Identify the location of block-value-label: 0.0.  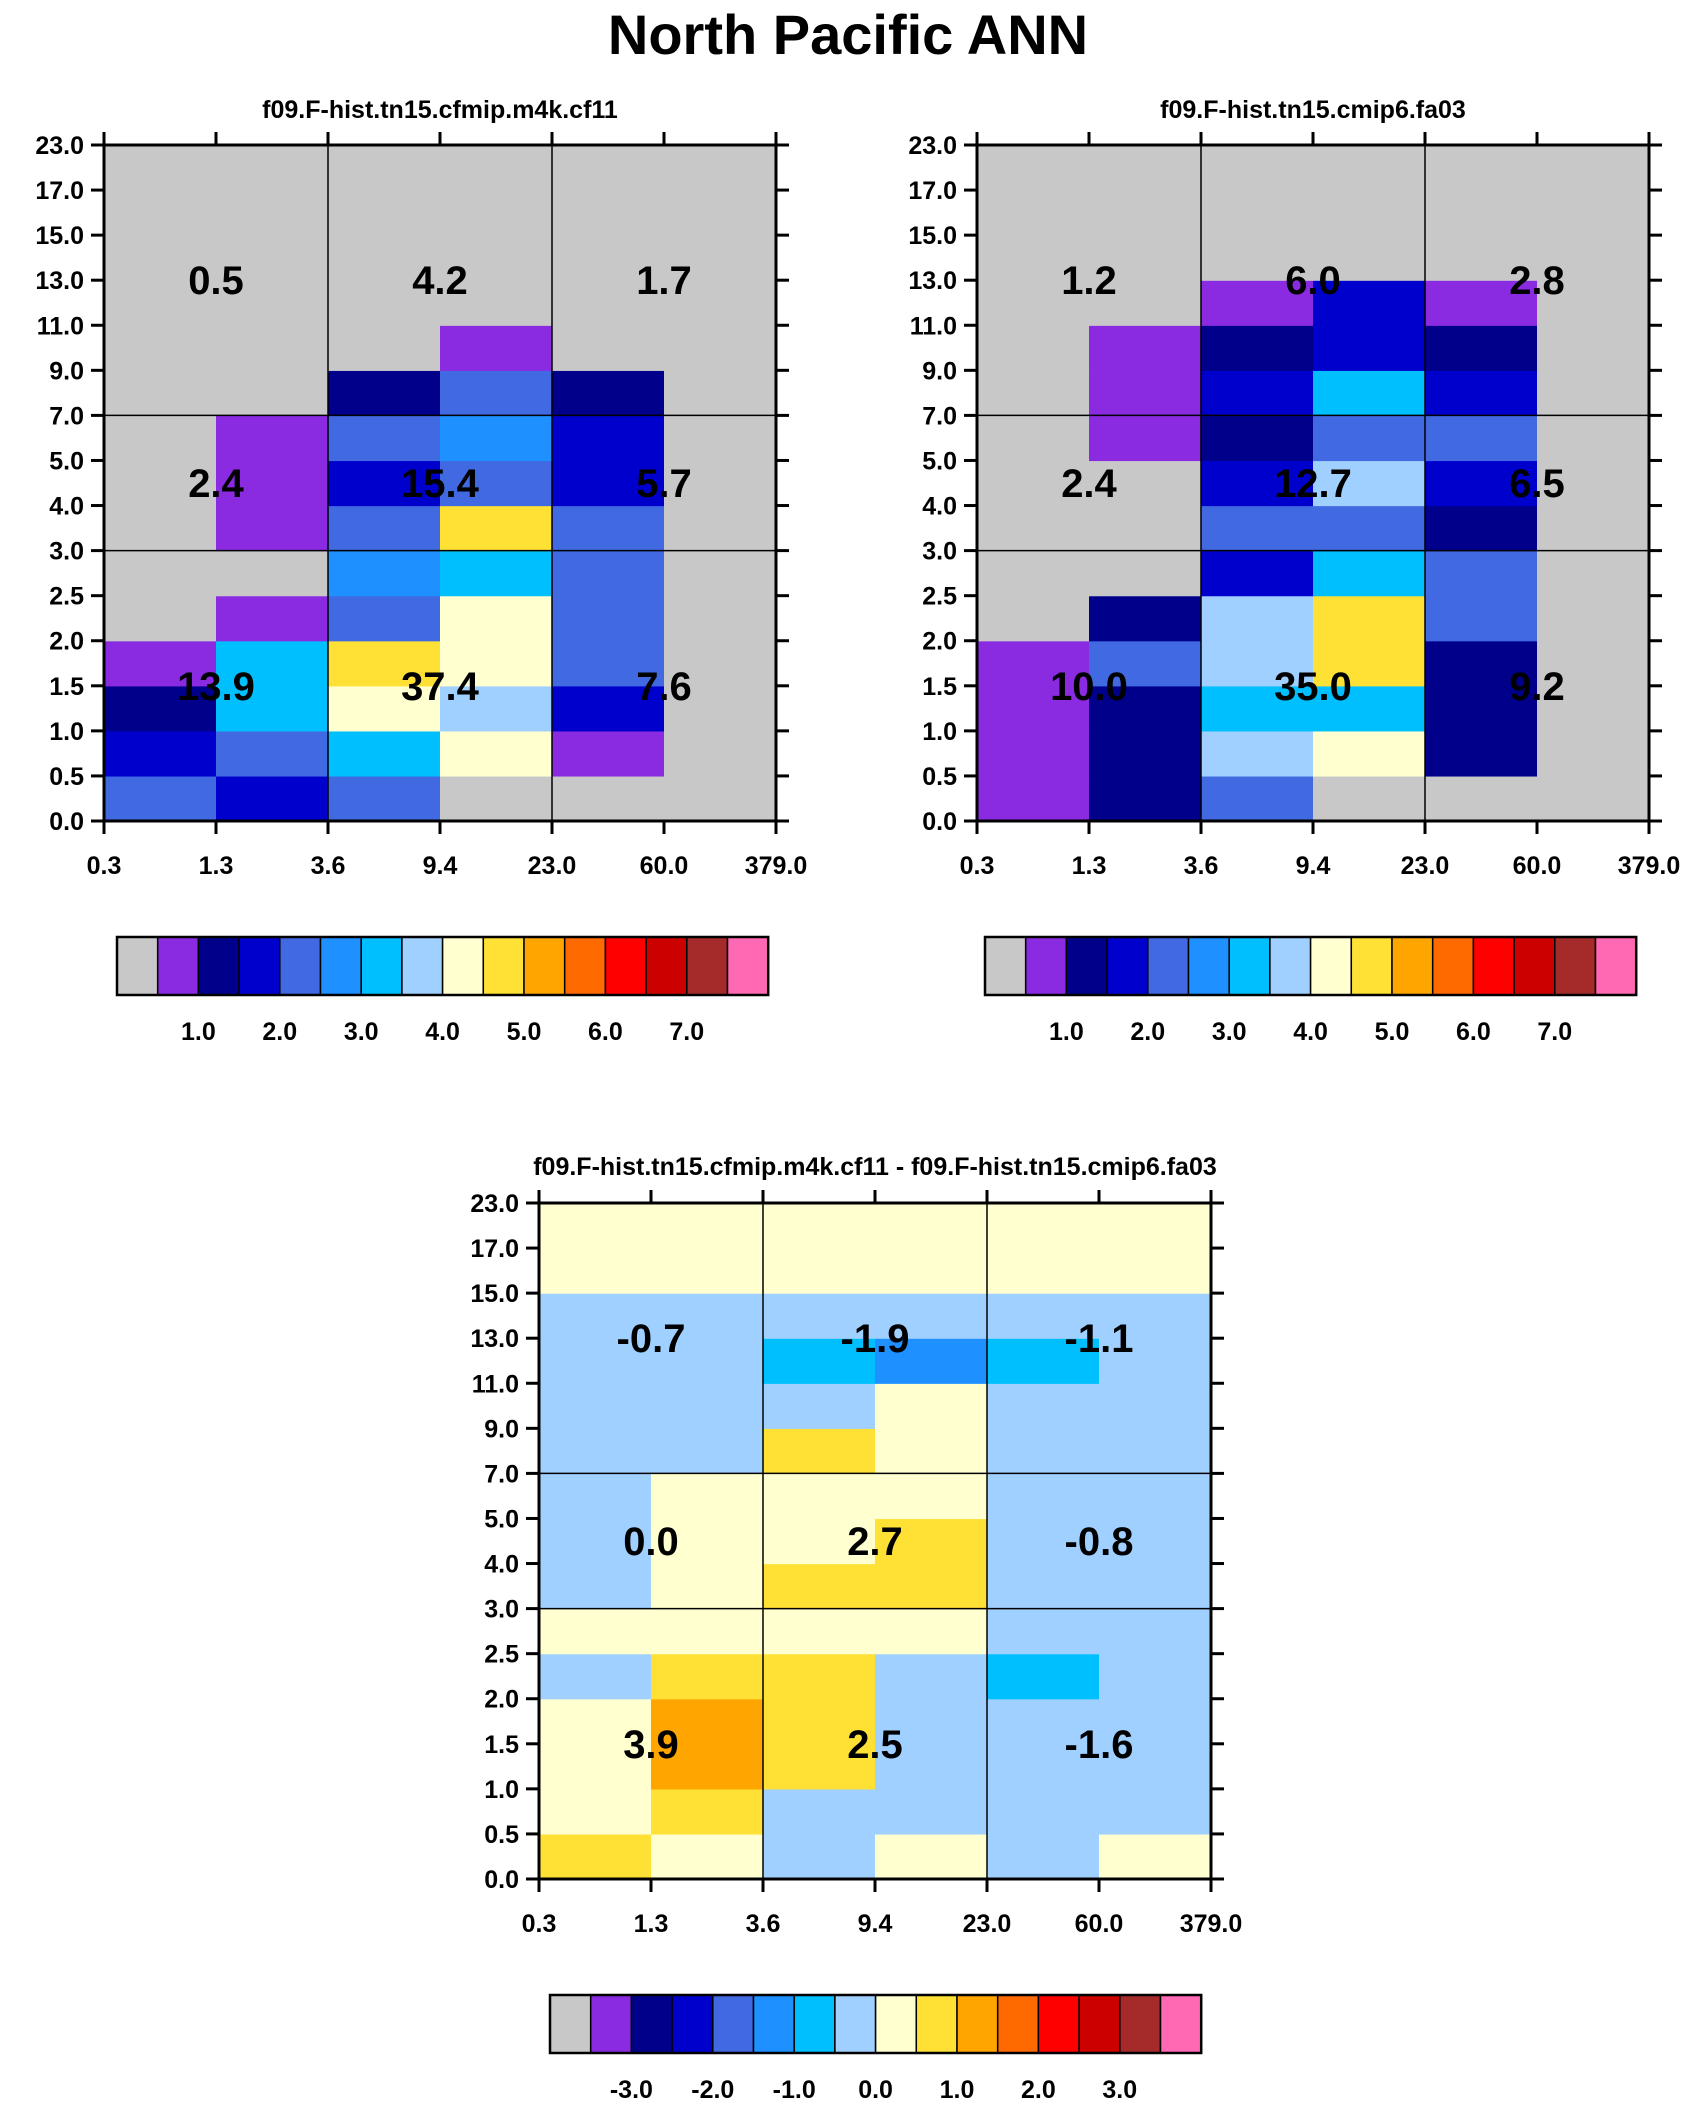
(651, 1542).